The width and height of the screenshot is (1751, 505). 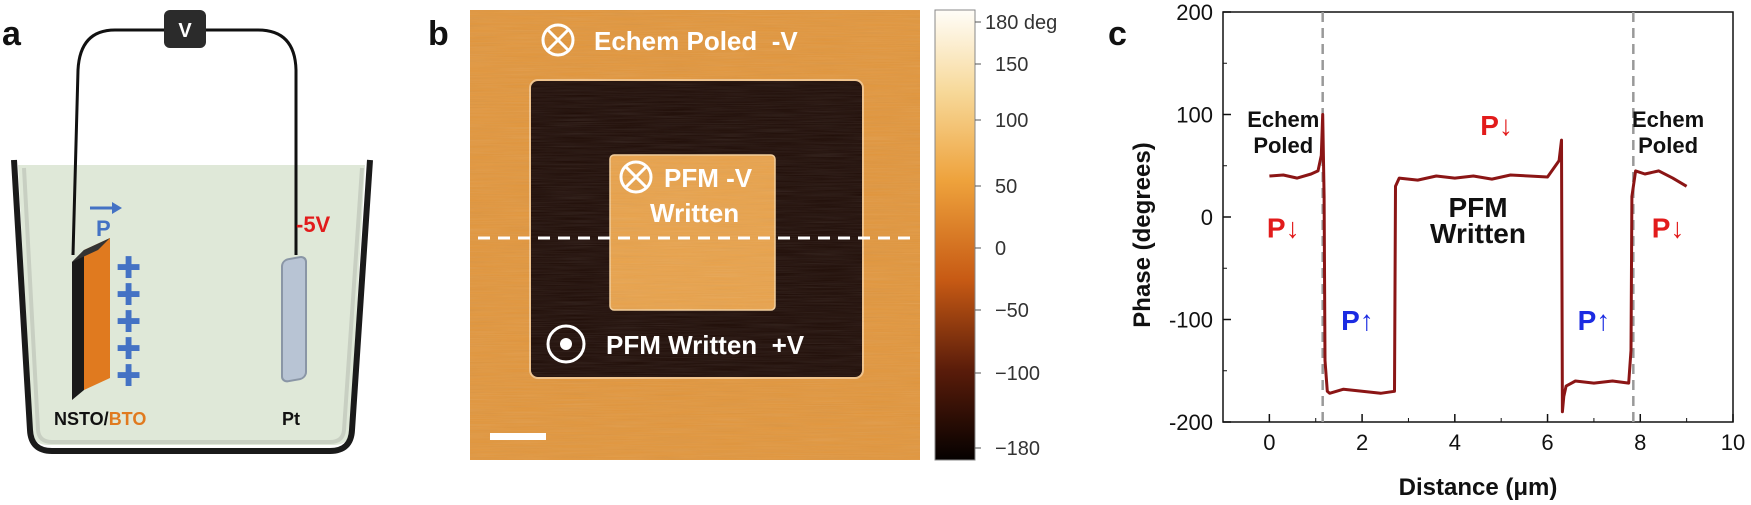 I want to click on nsto-electrode-side, so click(x=78, y=325).